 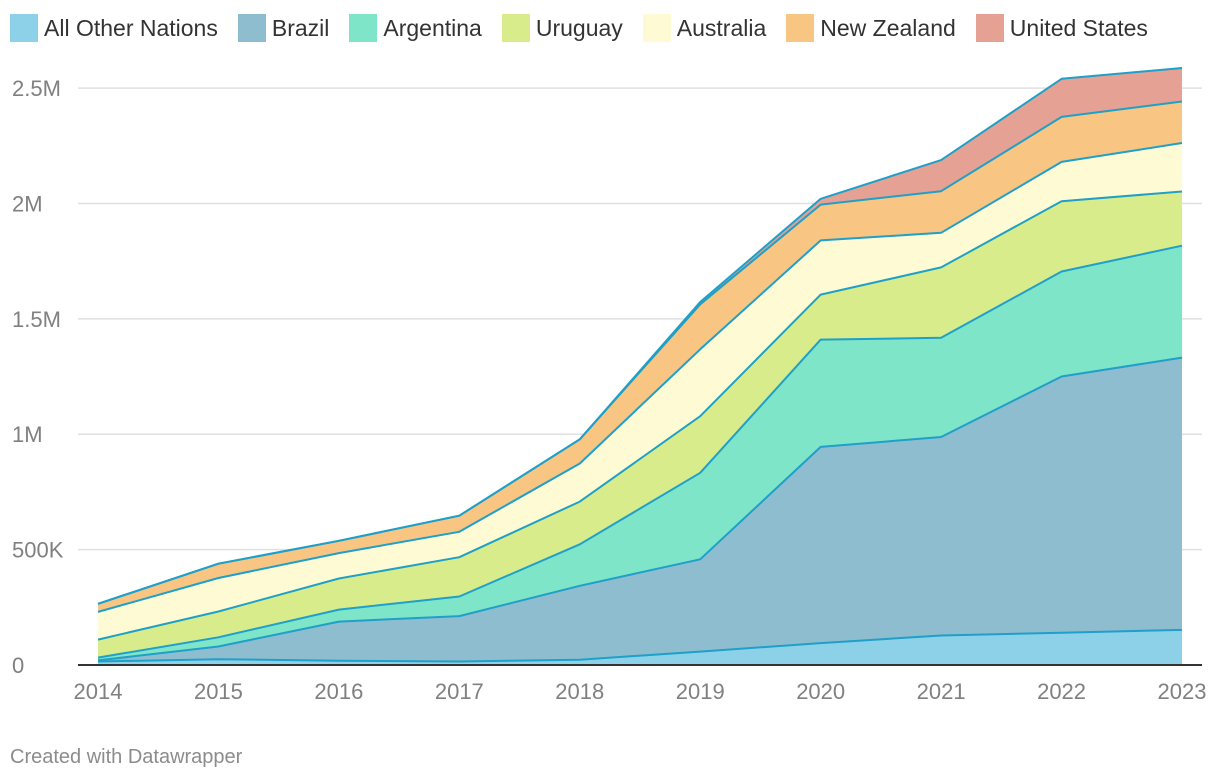 I want to click on legend-item: New Zealand, so click(x=871, y=28).